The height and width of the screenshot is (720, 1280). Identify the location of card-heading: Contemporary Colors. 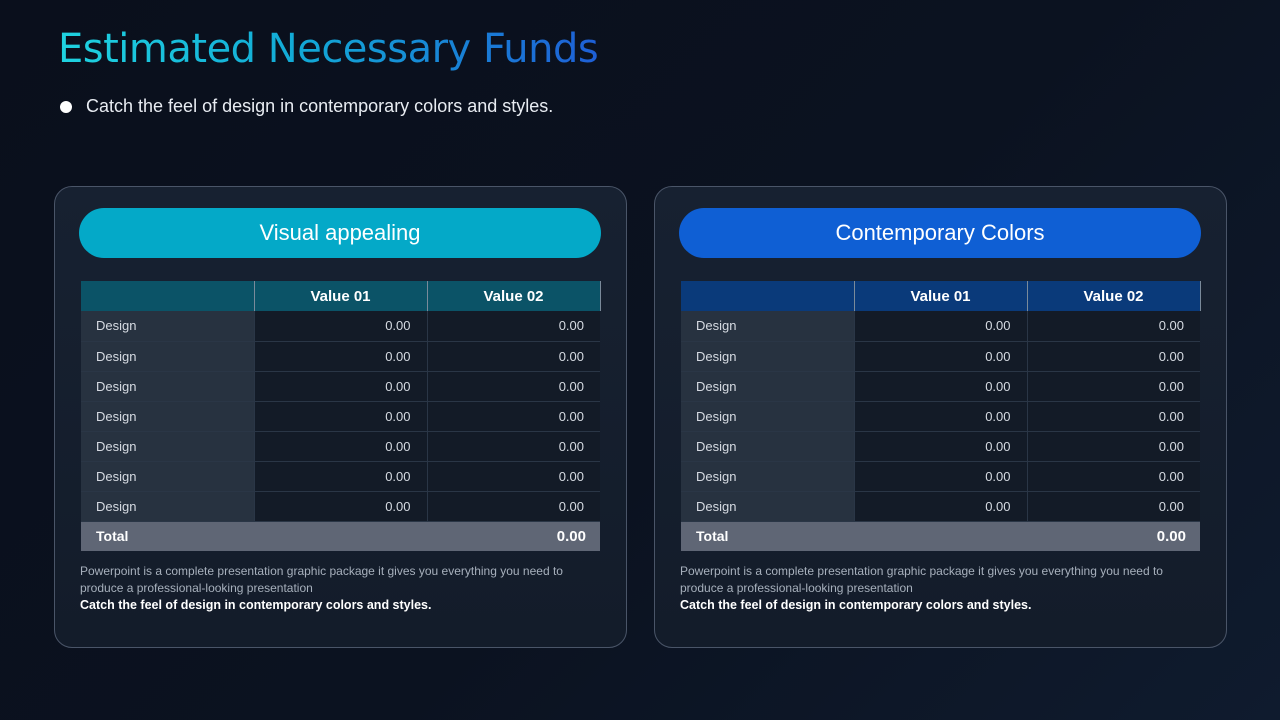
(940, 233).